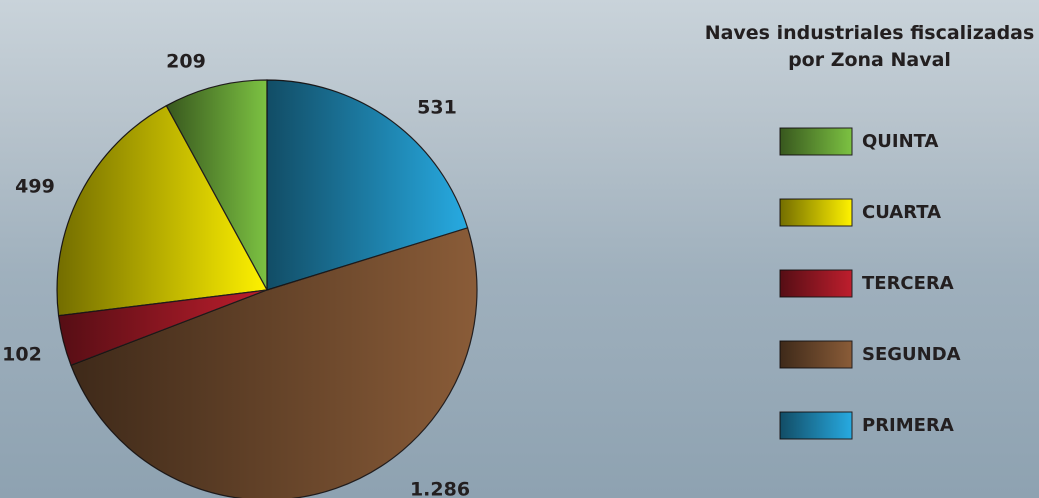 The width and height of the screenshot is (1039, 498). I want to click on data-label: 209, so click(186, 62).